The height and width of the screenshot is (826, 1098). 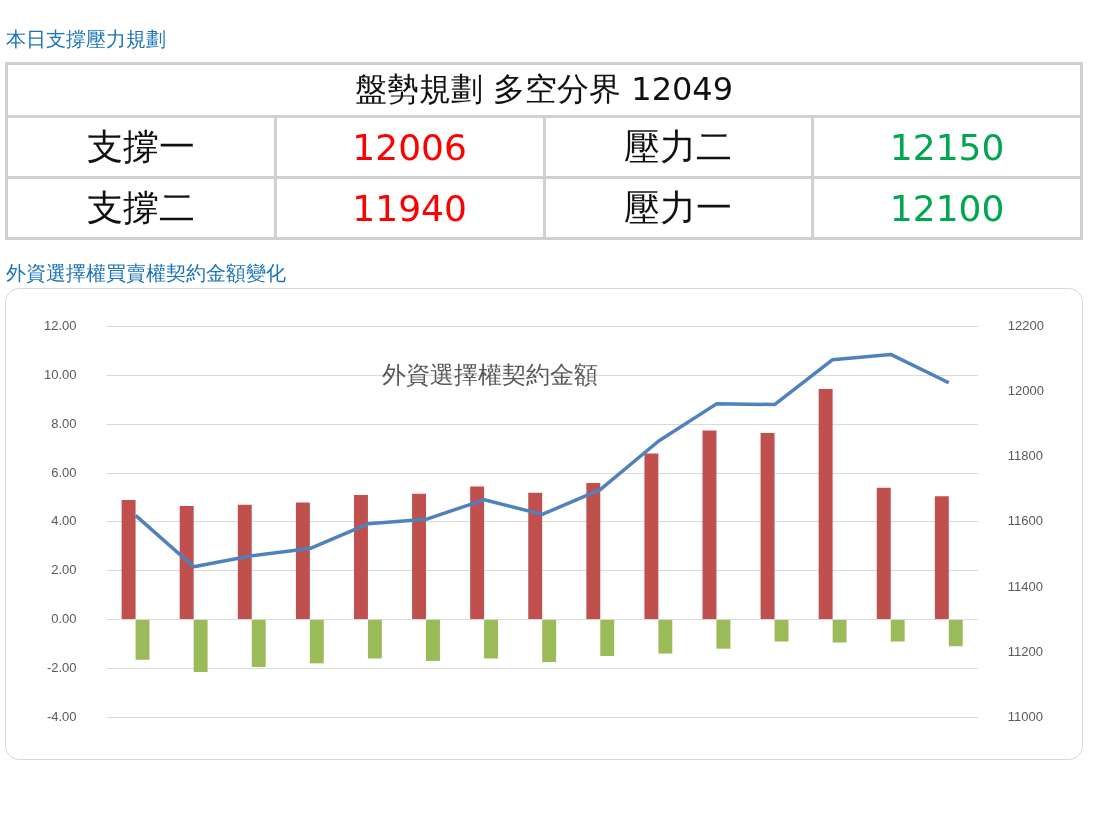 I want to click on text: 盤勢規劃 多空分界 12049, so click(x=544, y=90).